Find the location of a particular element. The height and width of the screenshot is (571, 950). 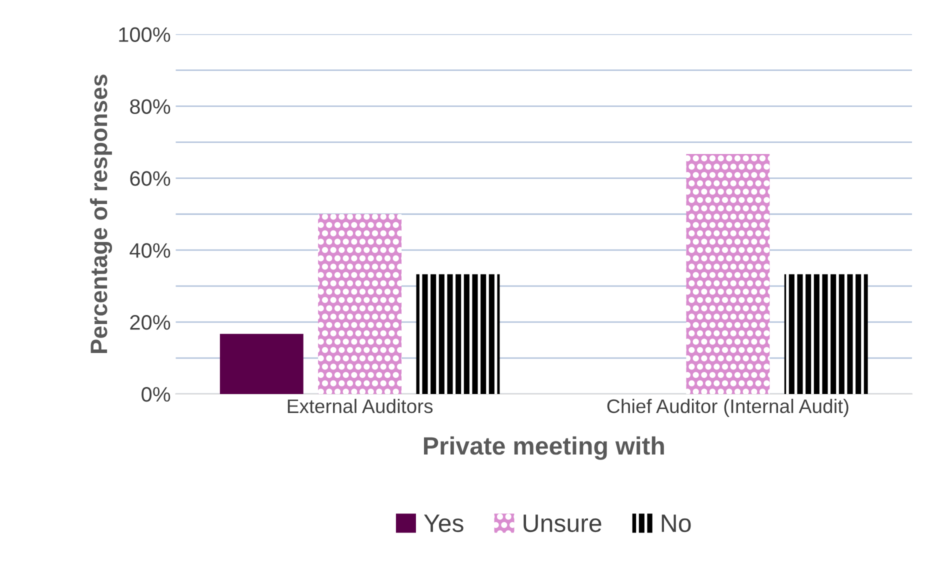

y-tick-label: 0% is located at coordinates (156, 394).